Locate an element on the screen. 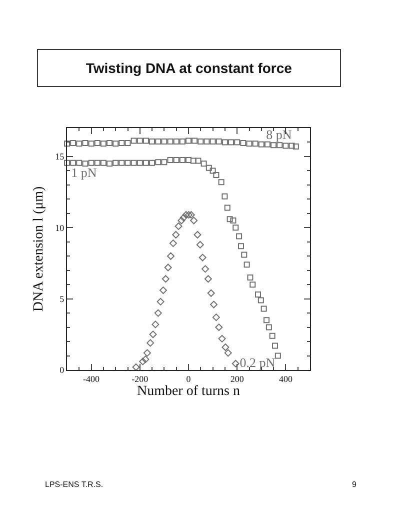  series-label: 1 pN is located at coordinates (84, 172).